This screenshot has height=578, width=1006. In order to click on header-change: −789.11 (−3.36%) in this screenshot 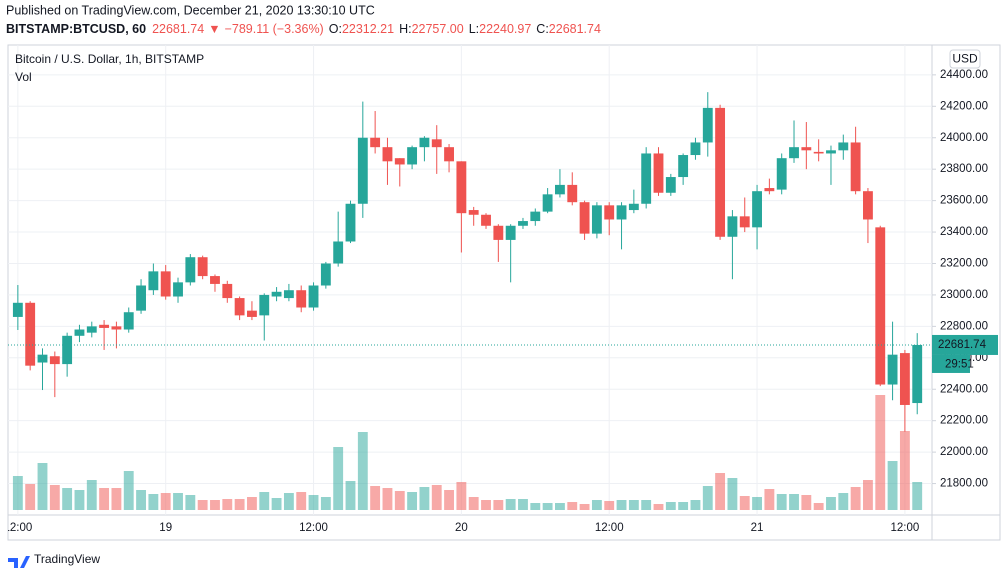, I will do `click(274, 29)`.